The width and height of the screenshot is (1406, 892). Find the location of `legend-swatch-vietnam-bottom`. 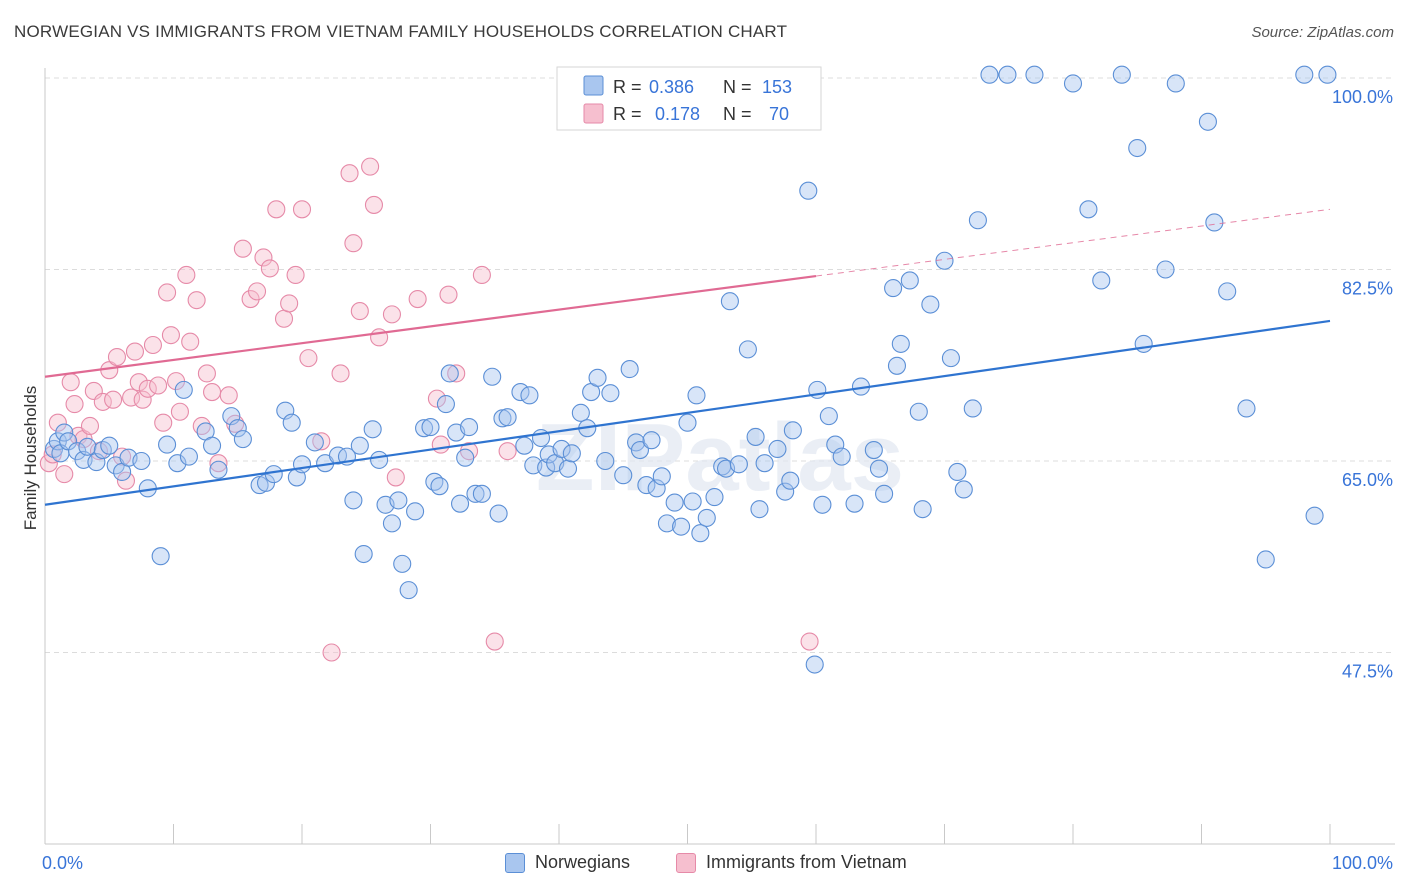

legend-swatch-vietnam-bottom is located at coordinates (686, 862).